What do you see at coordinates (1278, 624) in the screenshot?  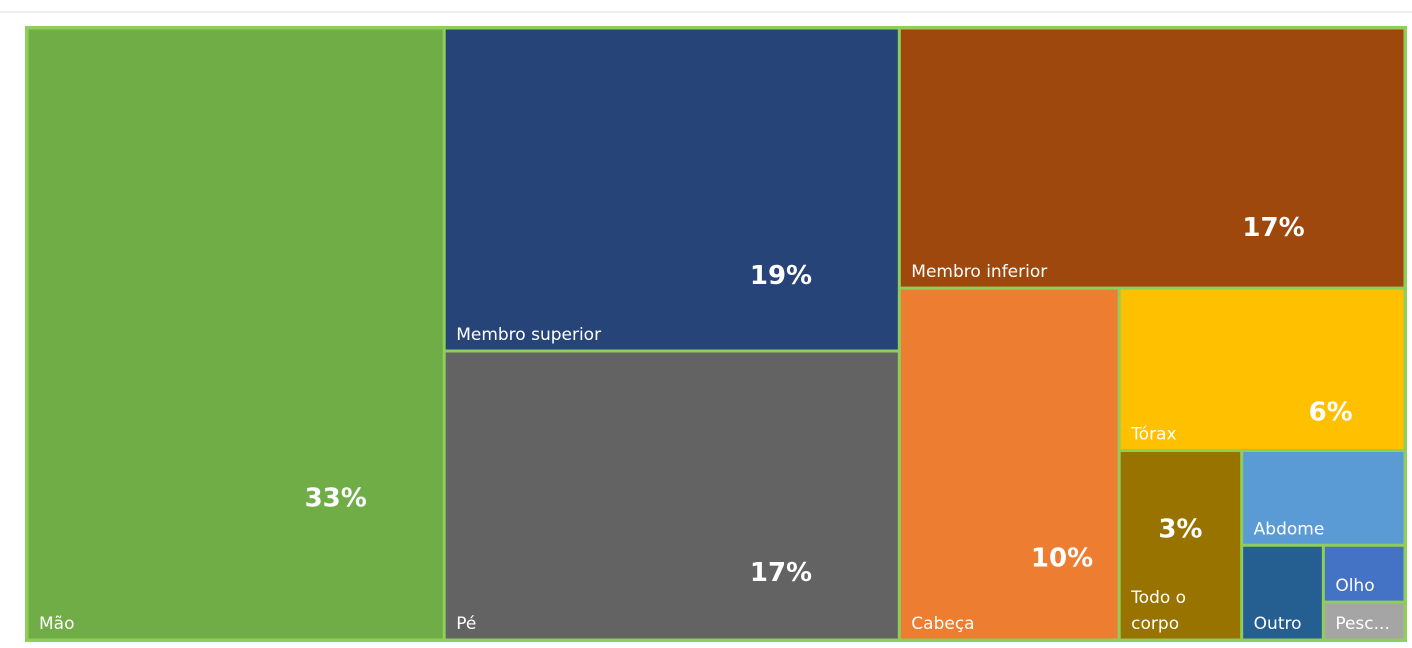 I see `category-label: Outro` at bounding box center [1278, 624].